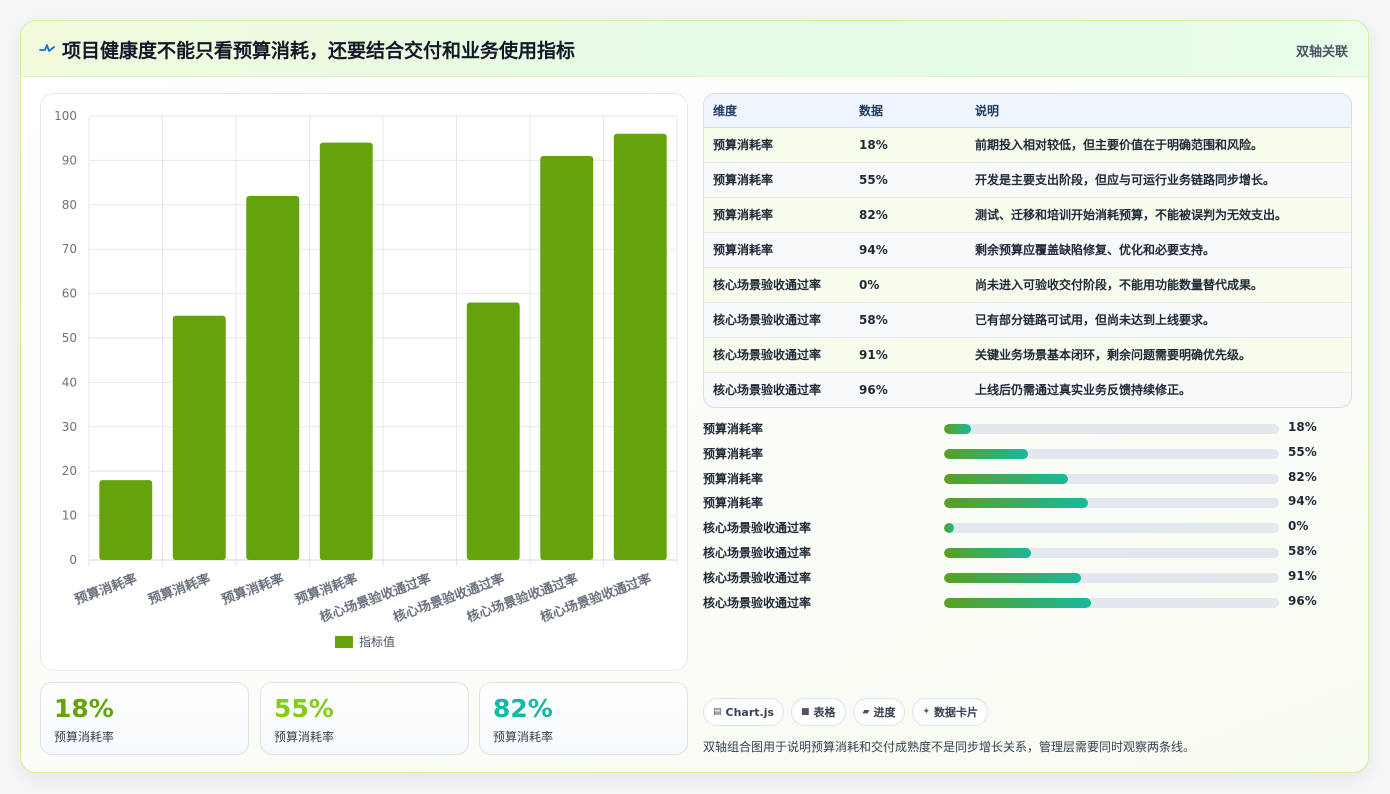 The image size is (1390, 794). I want to click on cell-value: 18%, so click(917, 145).